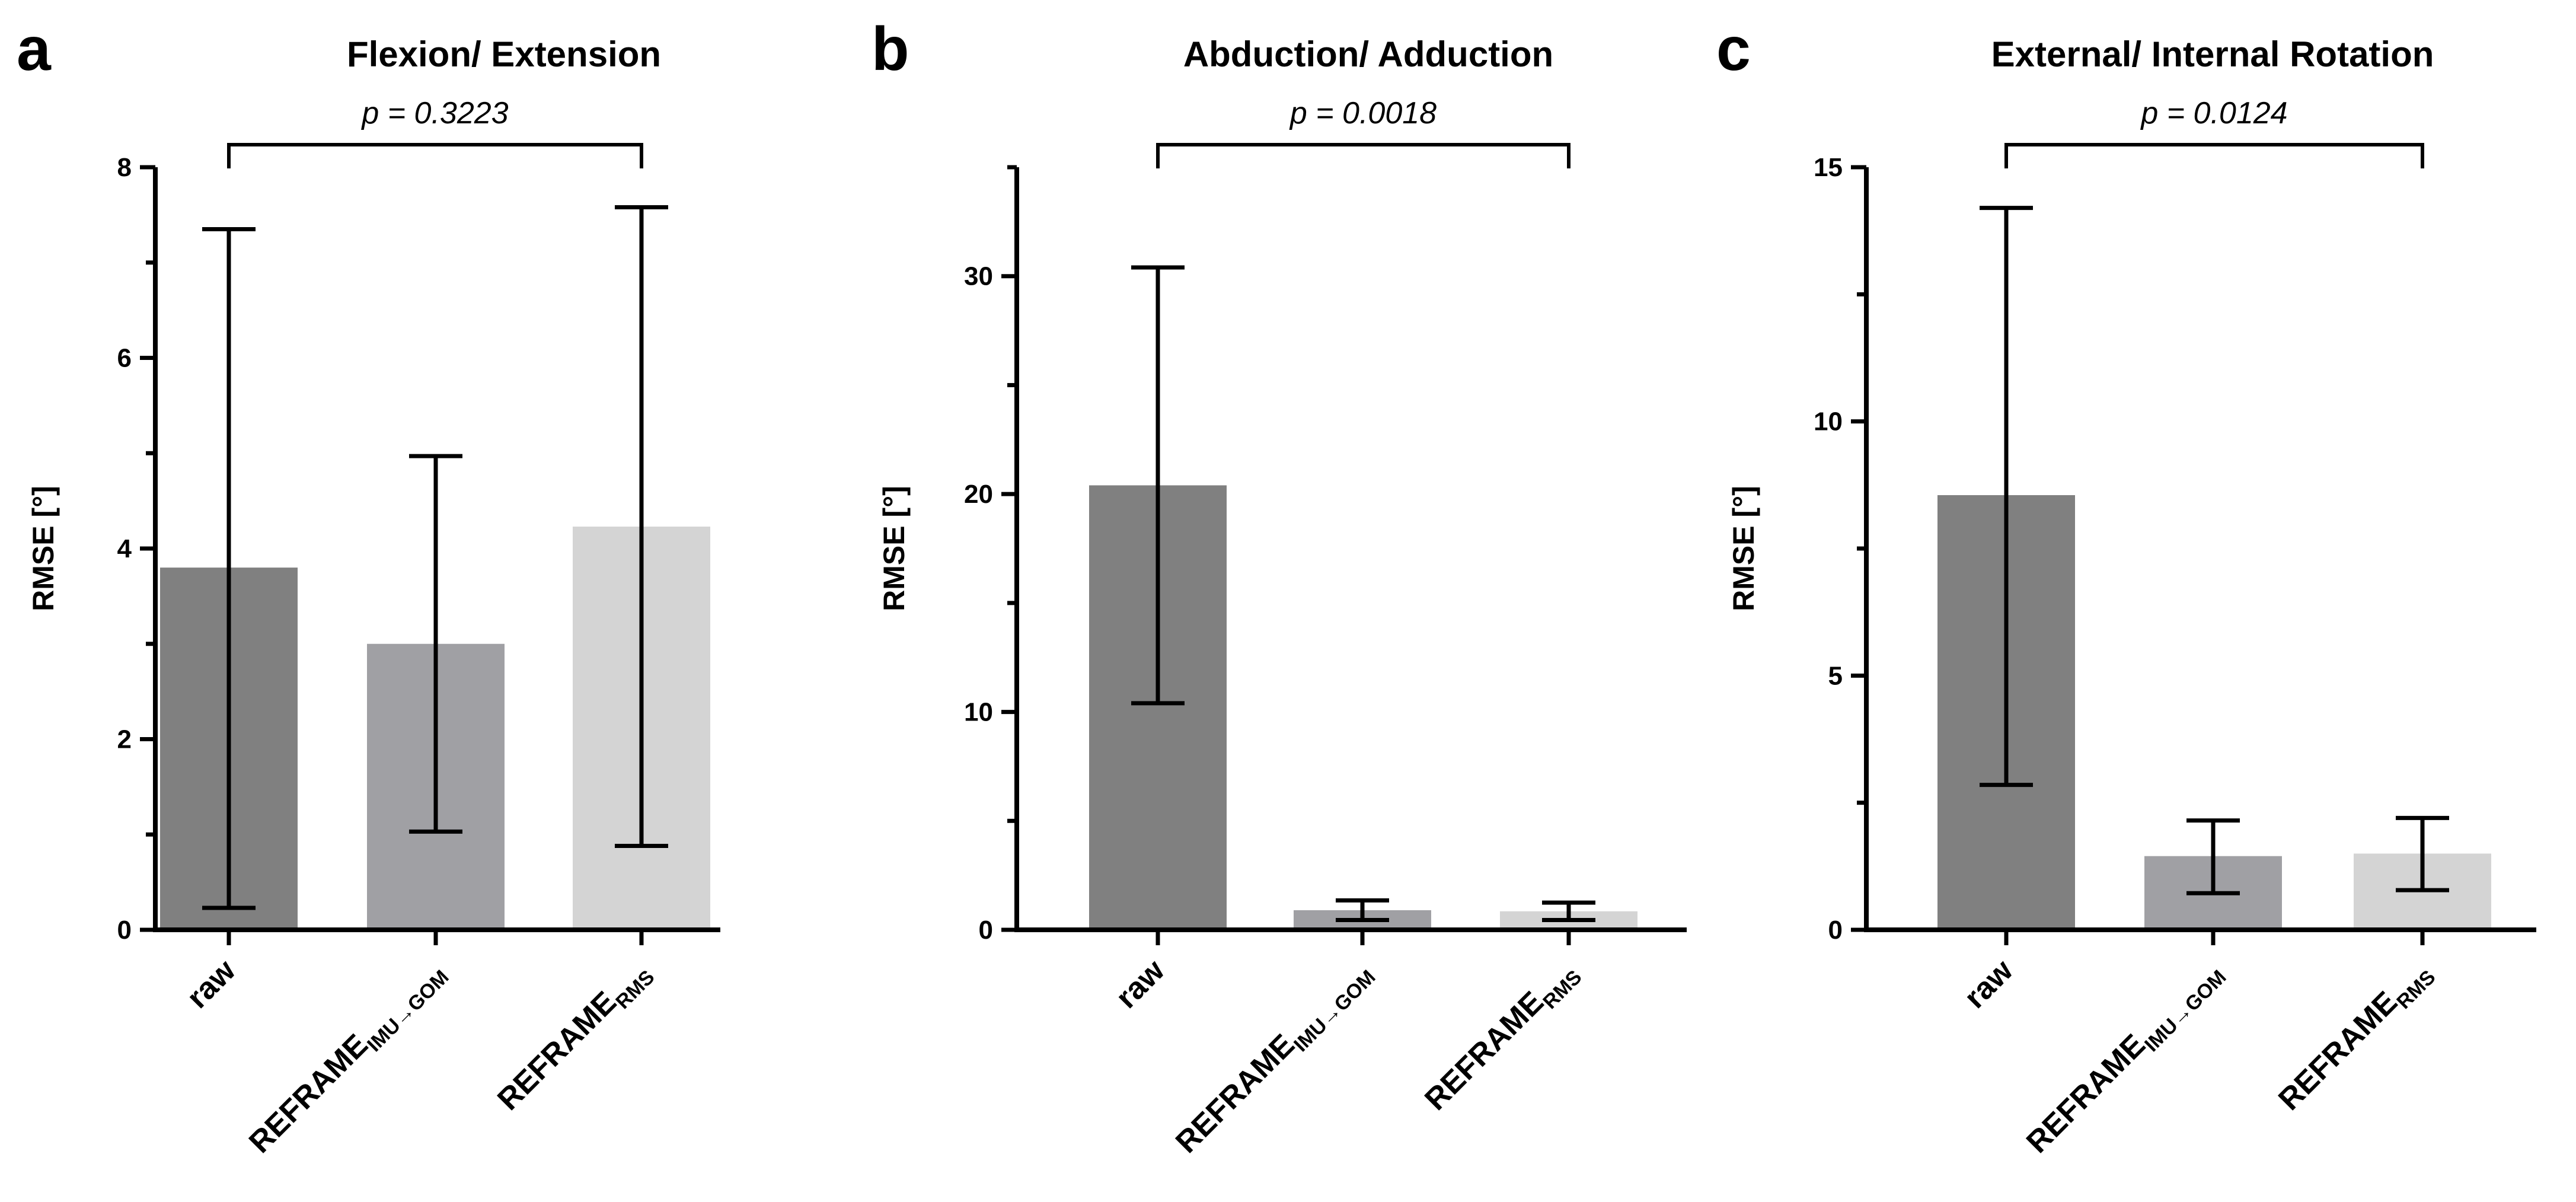  What do you see at coordinates (124, 739) in the screenshot?
I see `y-tick-label: 2` at bounding box center [124, 739].